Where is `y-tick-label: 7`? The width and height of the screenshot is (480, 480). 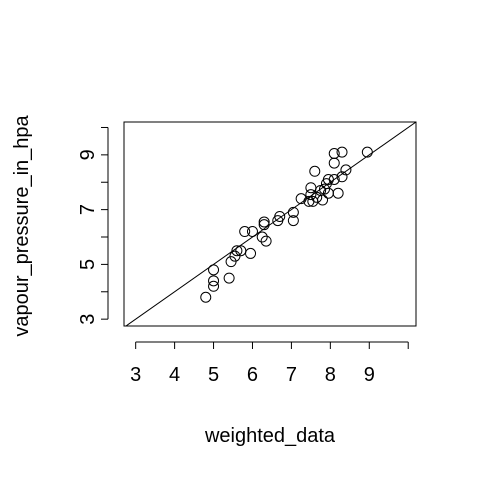
y-tick-label: 7 is located at coordinates (88, 209).